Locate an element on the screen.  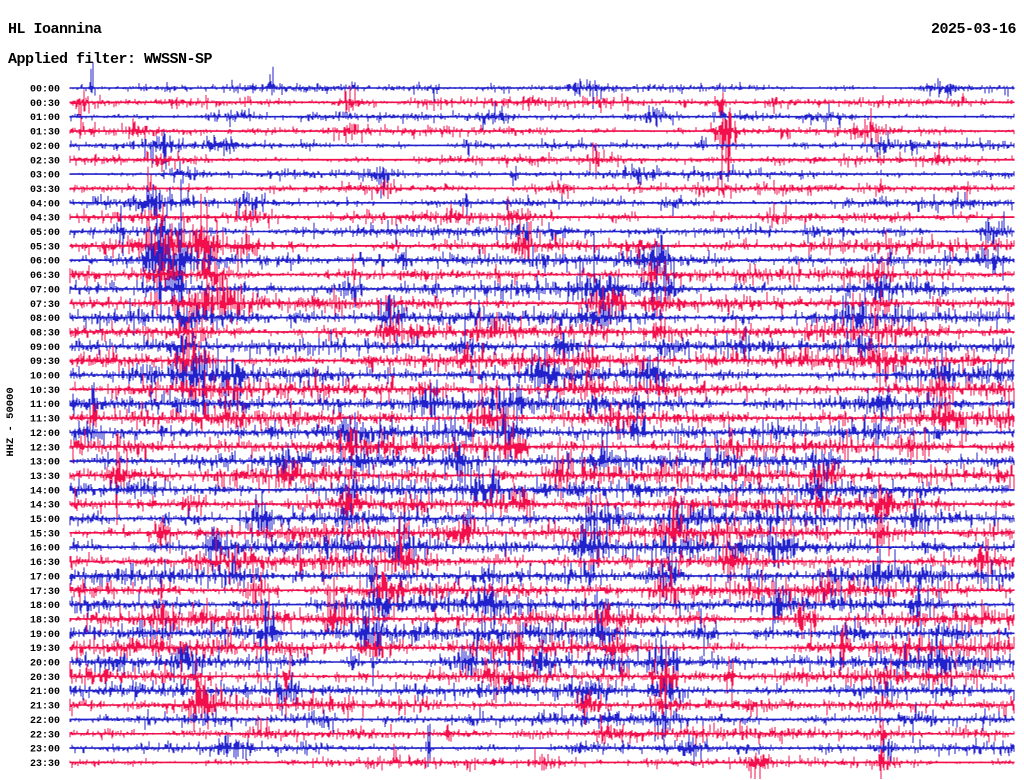
time-label: 03:30 is located at coordinates (45, 190).